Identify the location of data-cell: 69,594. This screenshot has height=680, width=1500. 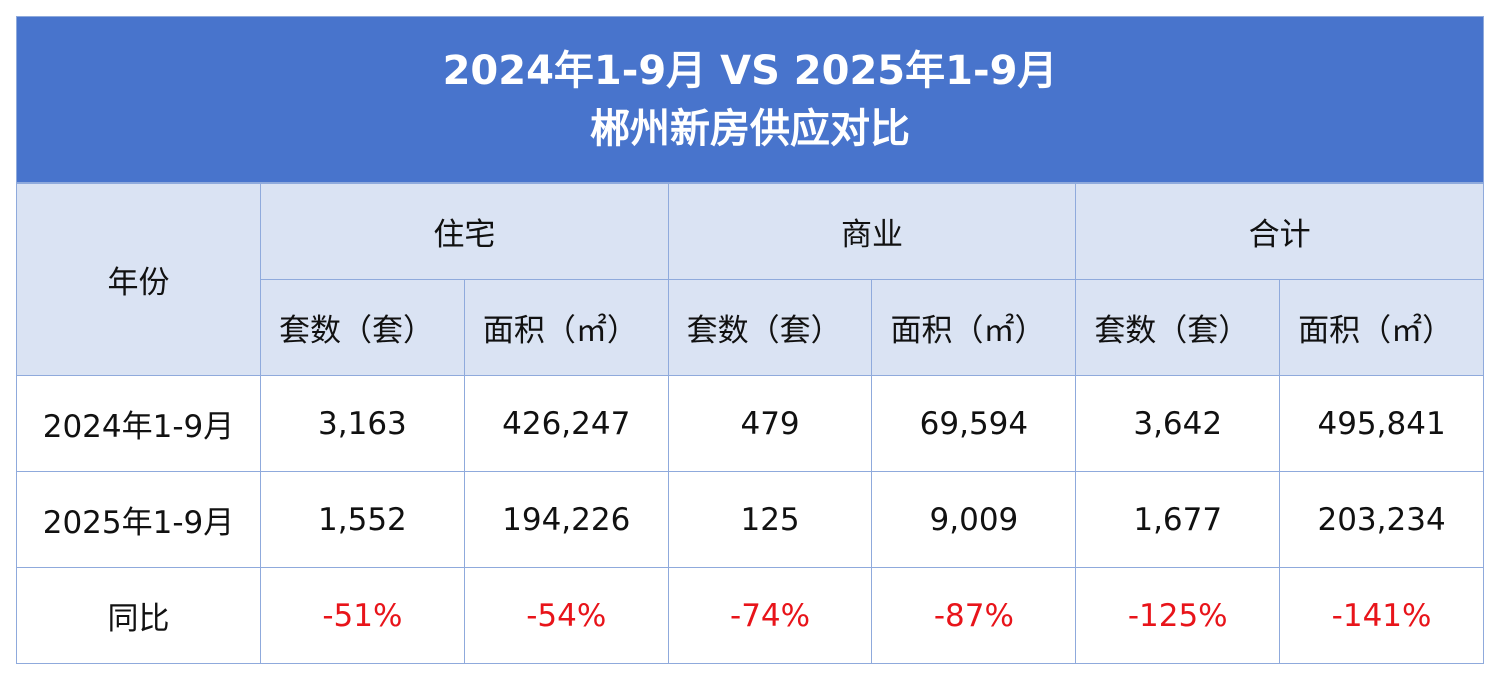
(974, 423).